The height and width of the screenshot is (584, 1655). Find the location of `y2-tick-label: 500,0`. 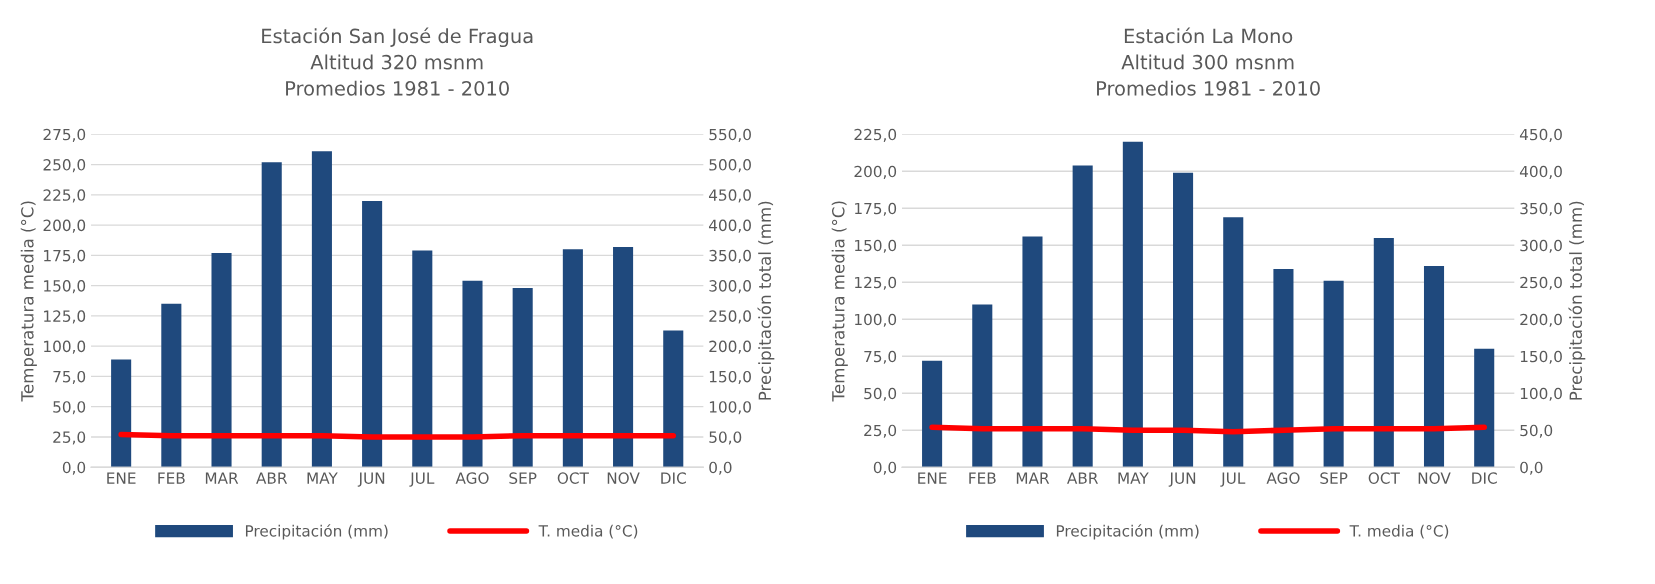

y2-tick-label: 500,0 is located at coordinates (730, 166).